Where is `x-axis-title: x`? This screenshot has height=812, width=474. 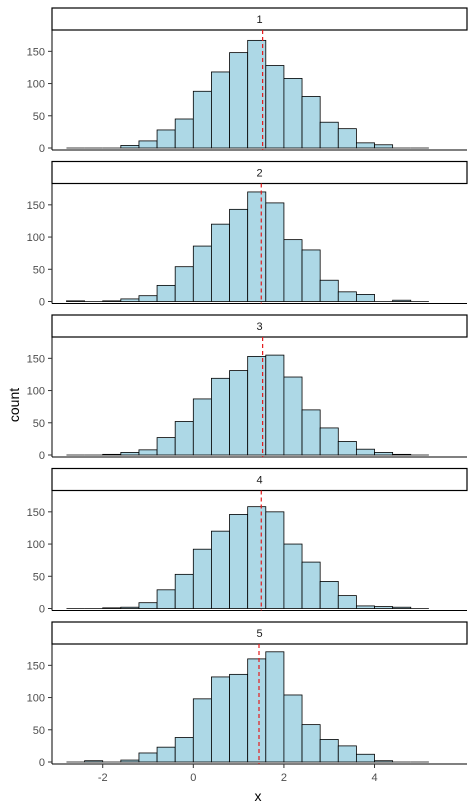 x-axis-title: x is located at coordinates (258, 796).